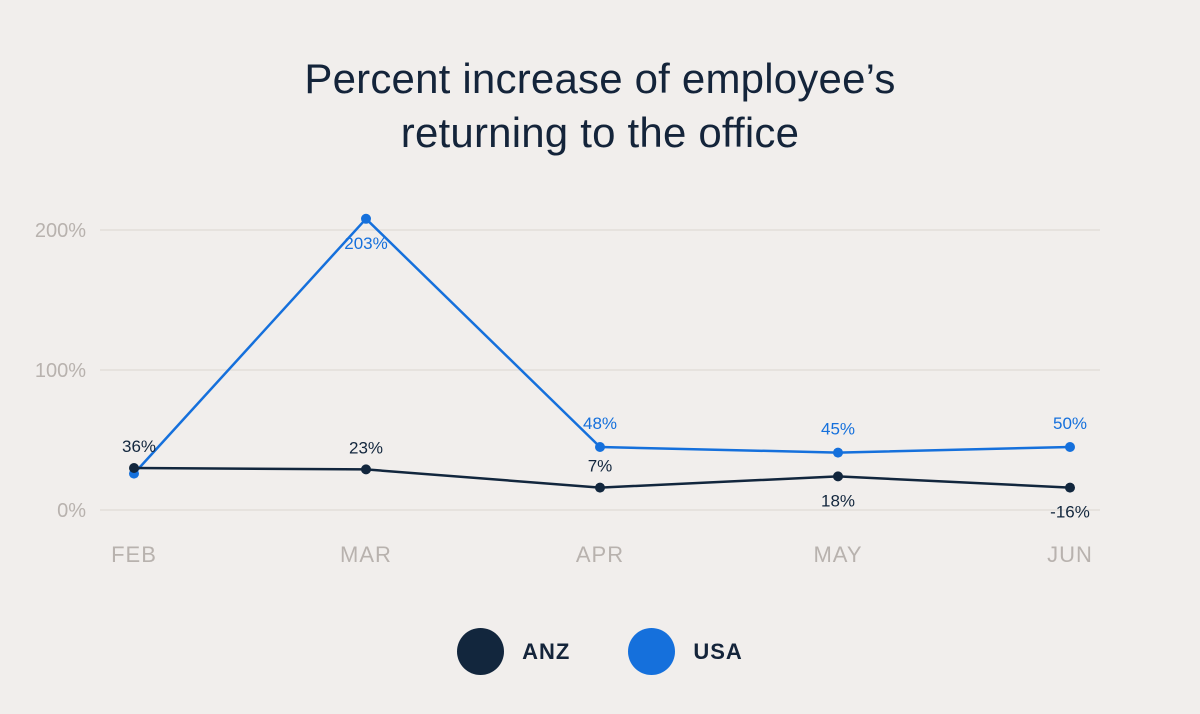 The image size is (1200, 714). I want to click on y-axis-ticks: 0% 100% 200%, so click(60, 371).